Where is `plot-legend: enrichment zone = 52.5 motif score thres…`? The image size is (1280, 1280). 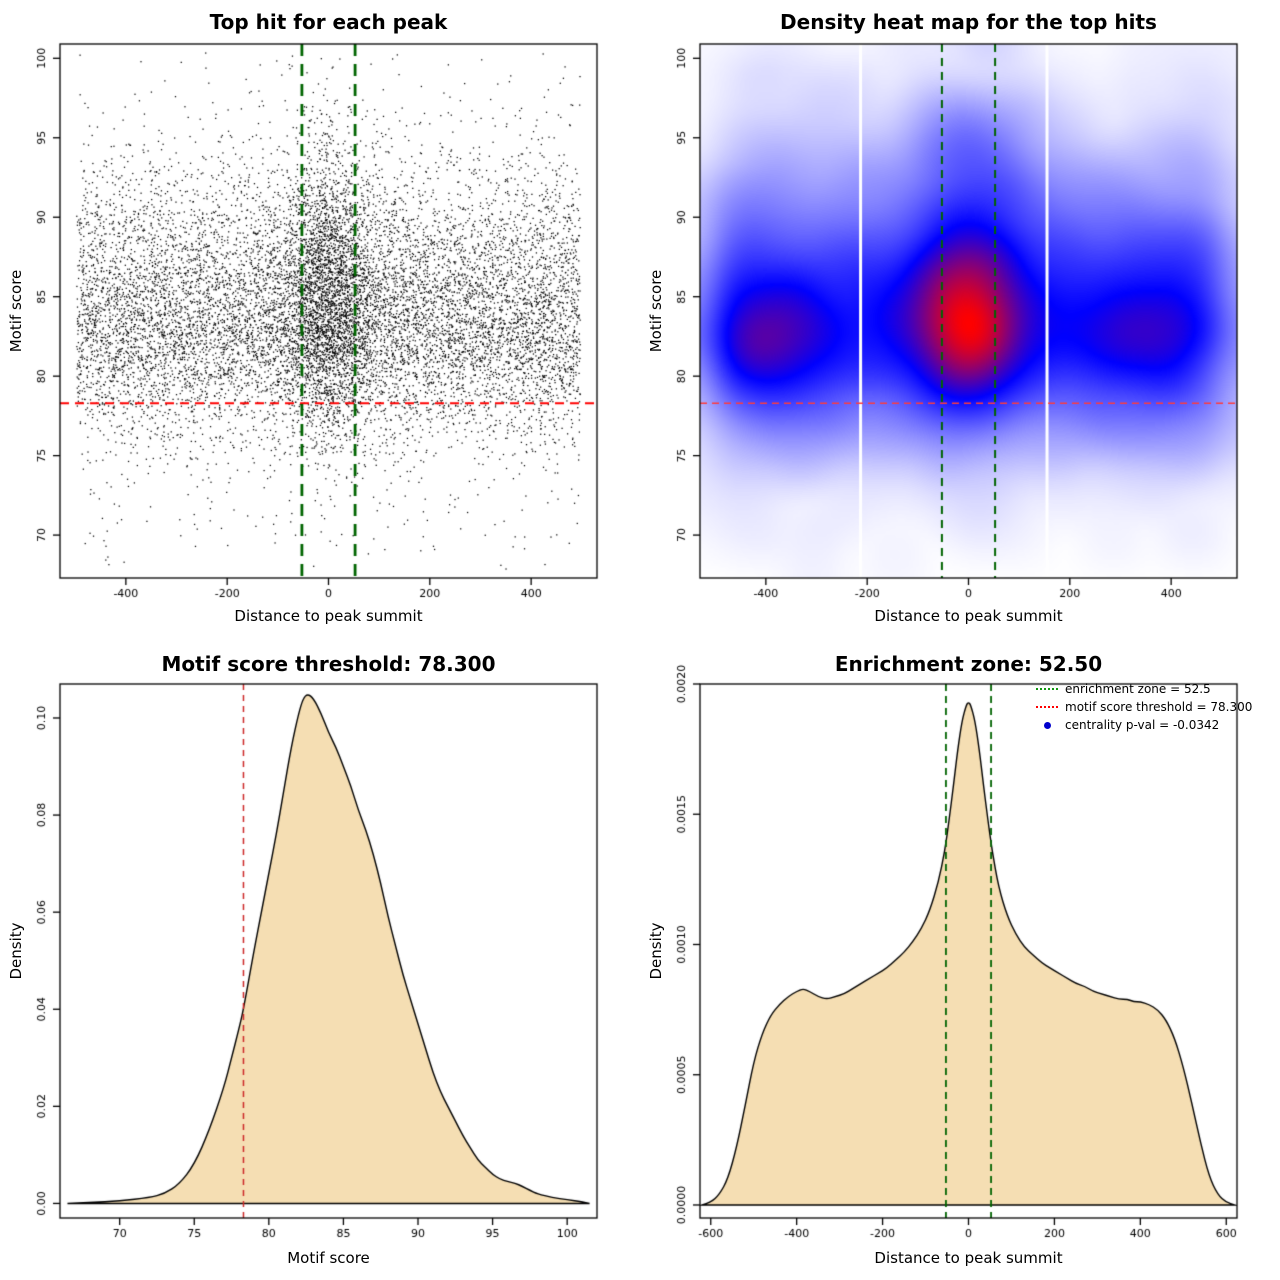
plot-legend: enrichment zone = 52.5 motif score thres… is located at coordinates (1144, 707).